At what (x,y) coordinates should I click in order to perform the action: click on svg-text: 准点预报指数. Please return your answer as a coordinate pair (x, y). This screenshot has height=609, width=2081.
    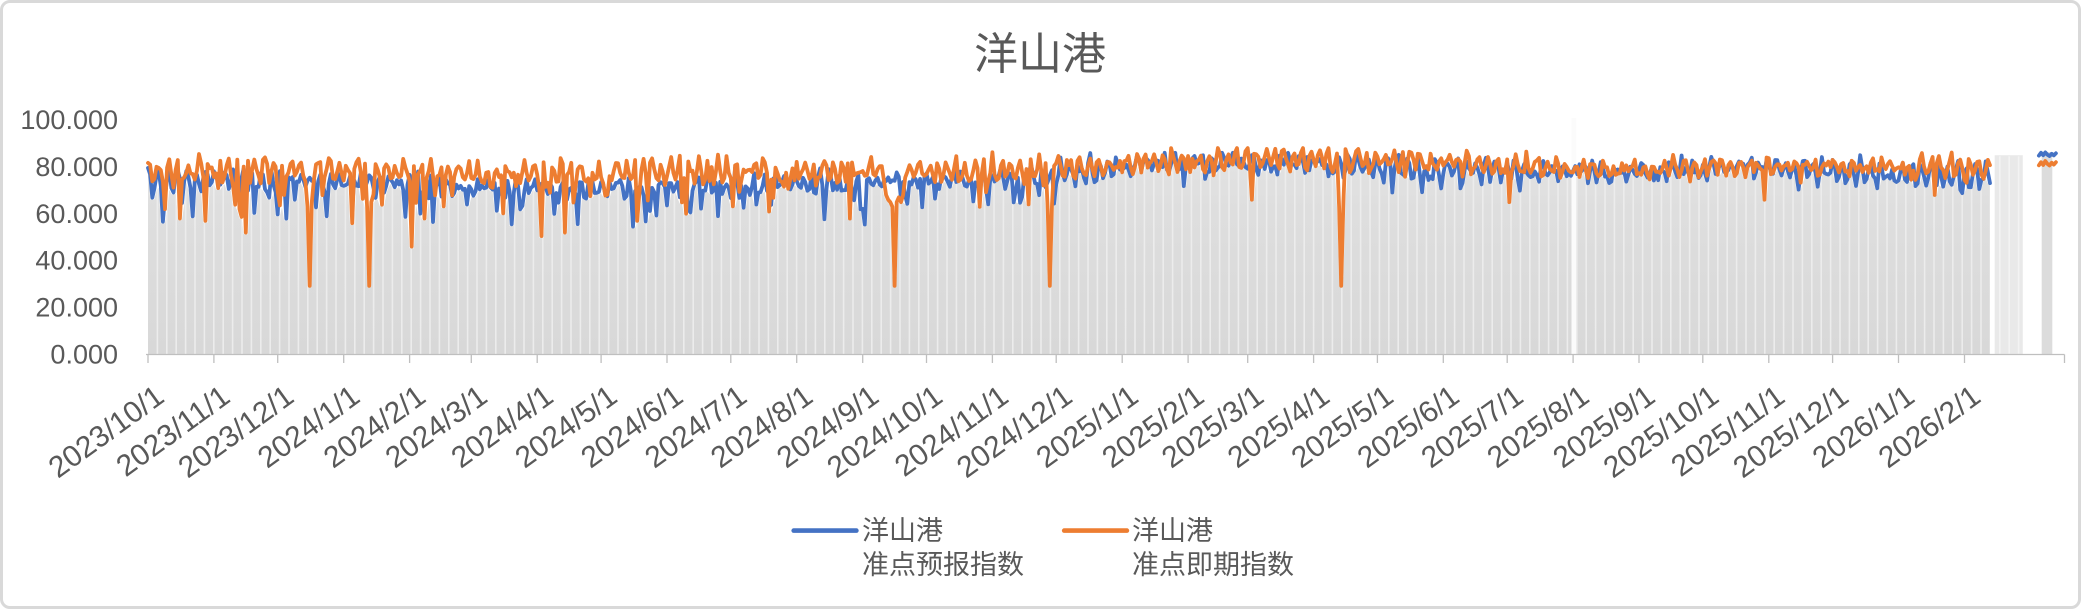
    Looking at the image, I should click on (943, 565).